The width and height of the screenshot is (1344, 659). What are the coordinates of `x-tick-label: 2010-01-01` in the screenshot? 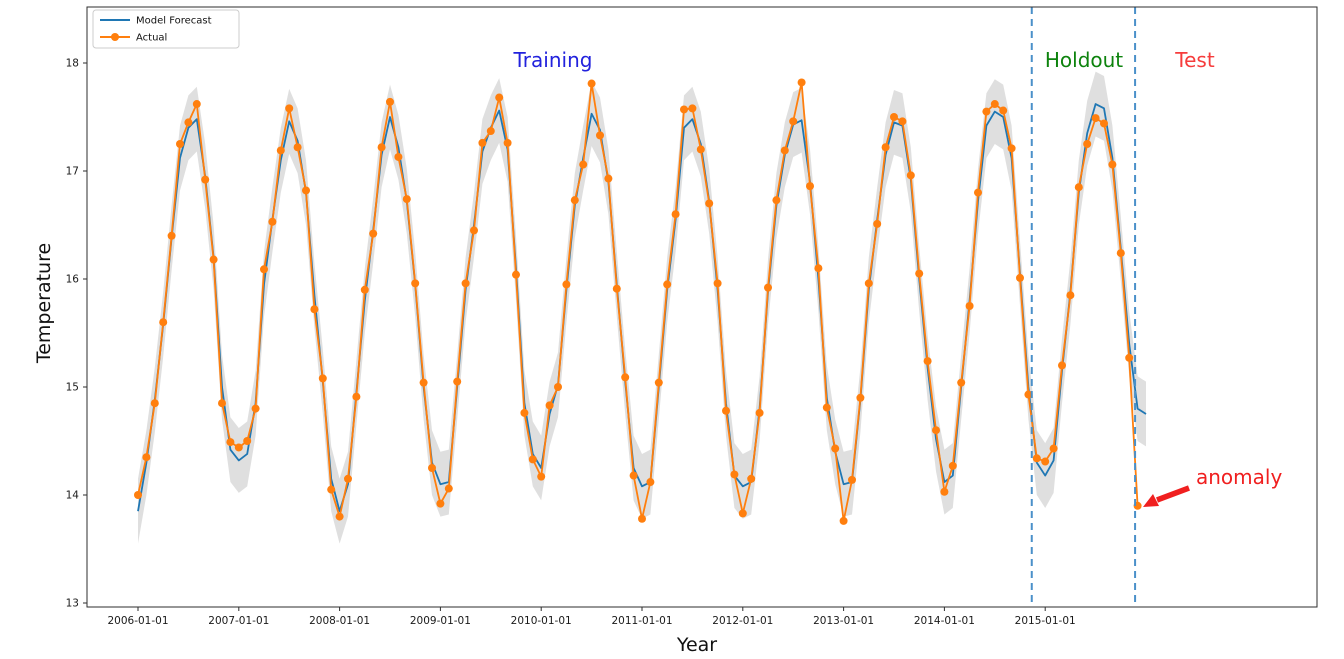 It's located at (541, 621).